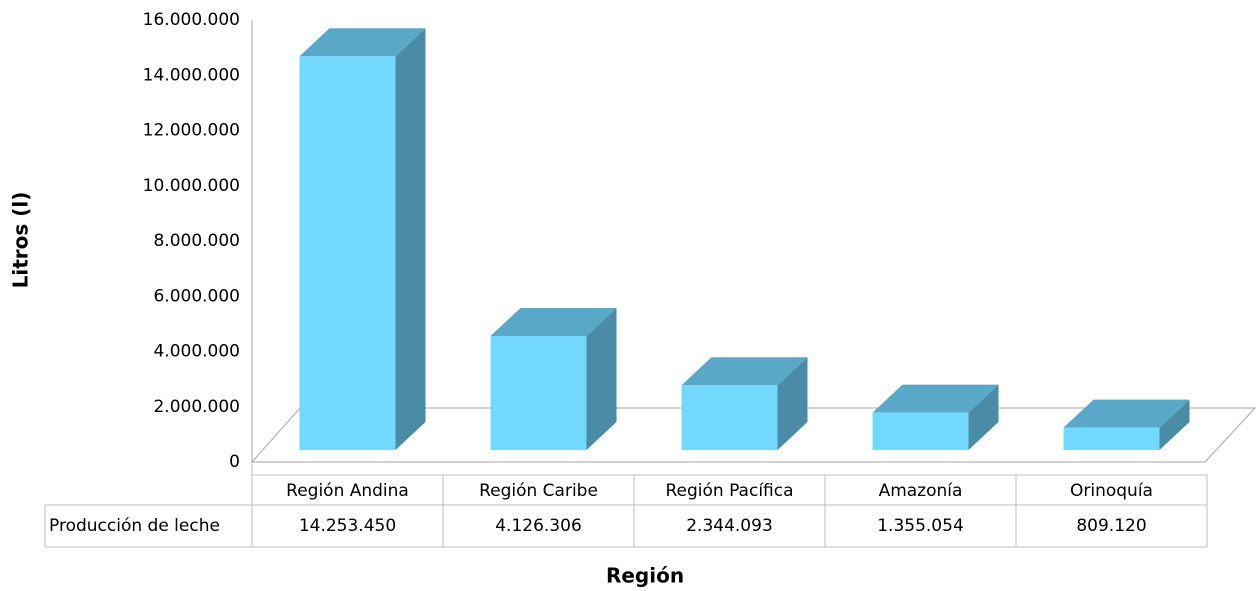  I want to click on x-tick-label: Región Pacífica, so click(729, 491).